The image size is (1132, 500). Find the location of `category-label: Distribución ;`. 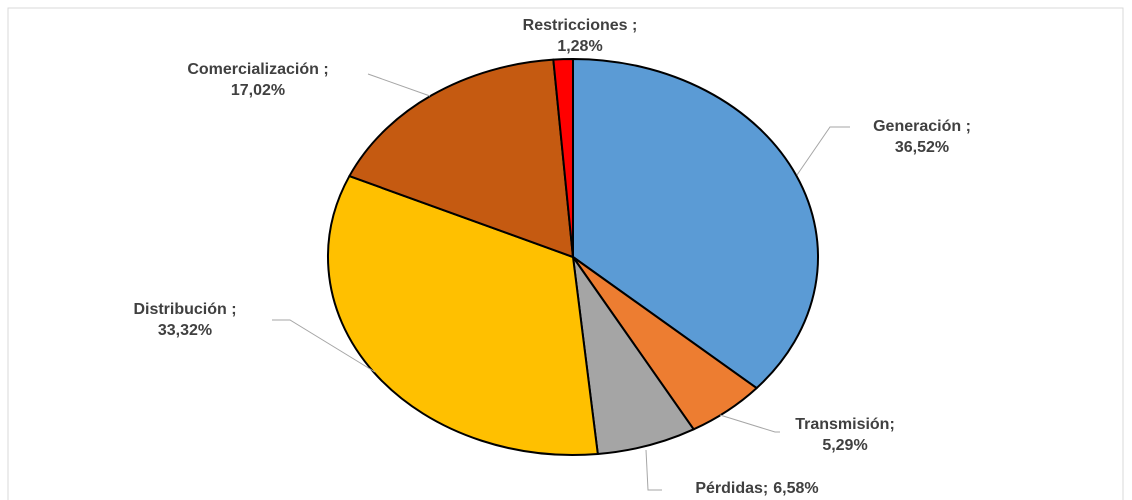

category-label: Distribución ; is located at coordinates (184, 309).